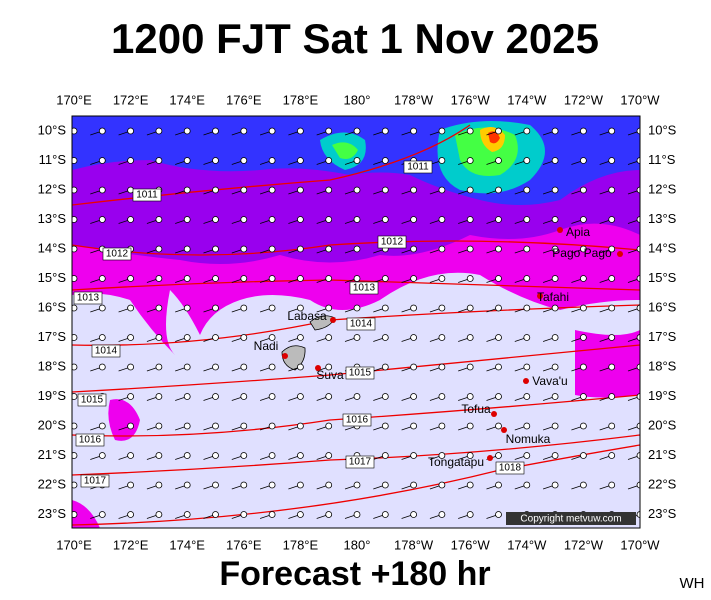 The image size is (711, 600). Describe the element at coordinates (355, 38) in the screenshot. I see `title: 1200 FJT Sat 1 Nov 2025` at that location.